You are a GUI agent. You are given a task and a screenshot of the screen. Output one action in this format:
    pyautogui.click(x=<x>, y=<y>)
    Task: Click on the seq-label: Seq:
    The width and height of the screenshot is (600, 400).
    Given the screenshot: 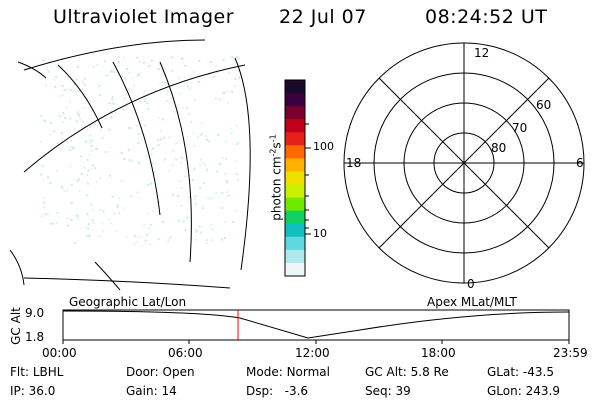 What is the action you would take?
    pyautogui.click(x=378, y=391)
    